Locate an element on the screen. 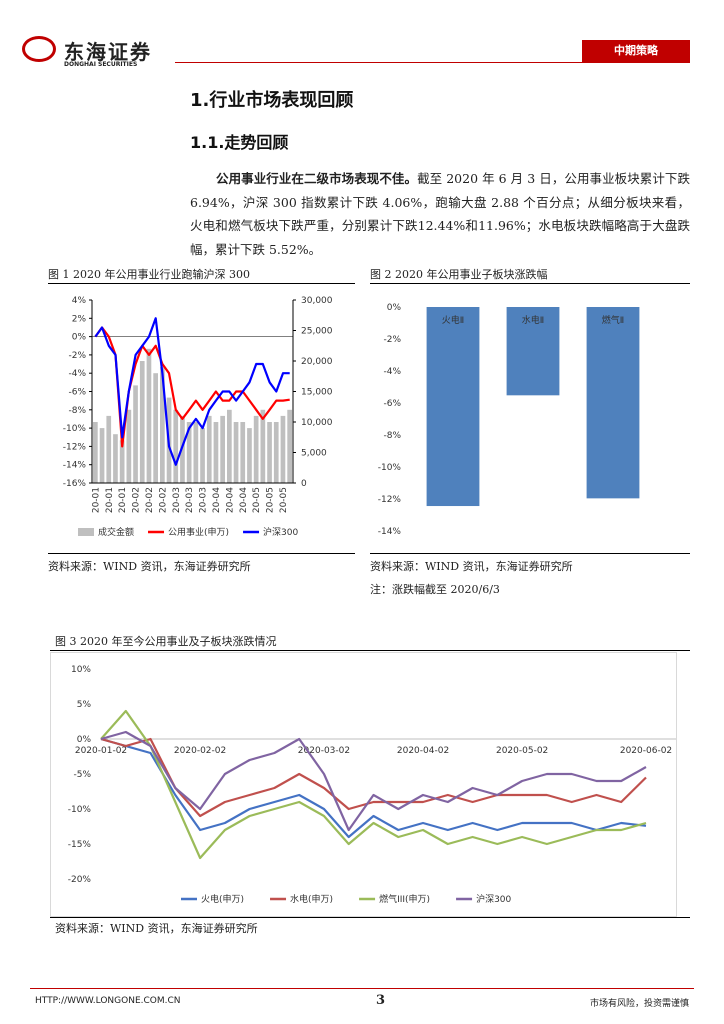  x-tick-label: 2020-03-02 is located at coordinates (324, 751).